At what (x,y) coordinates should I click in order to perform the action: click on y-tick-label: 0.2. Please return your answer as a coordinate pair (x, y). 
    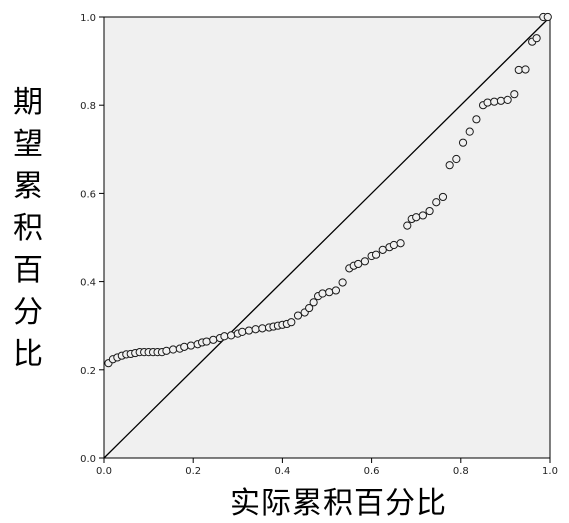
    Looking at the image, I should click on (88, 371).